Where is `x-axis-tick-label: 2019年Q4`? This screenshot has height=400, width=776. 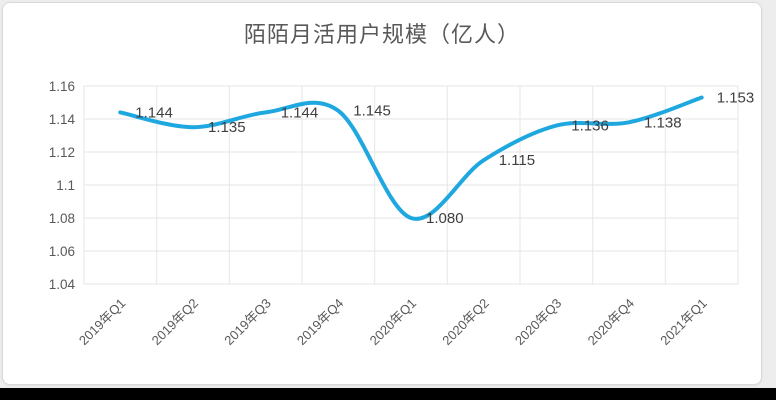 x-axis-tick-label: 2019年Q4 is located at coordinates (320, 322).